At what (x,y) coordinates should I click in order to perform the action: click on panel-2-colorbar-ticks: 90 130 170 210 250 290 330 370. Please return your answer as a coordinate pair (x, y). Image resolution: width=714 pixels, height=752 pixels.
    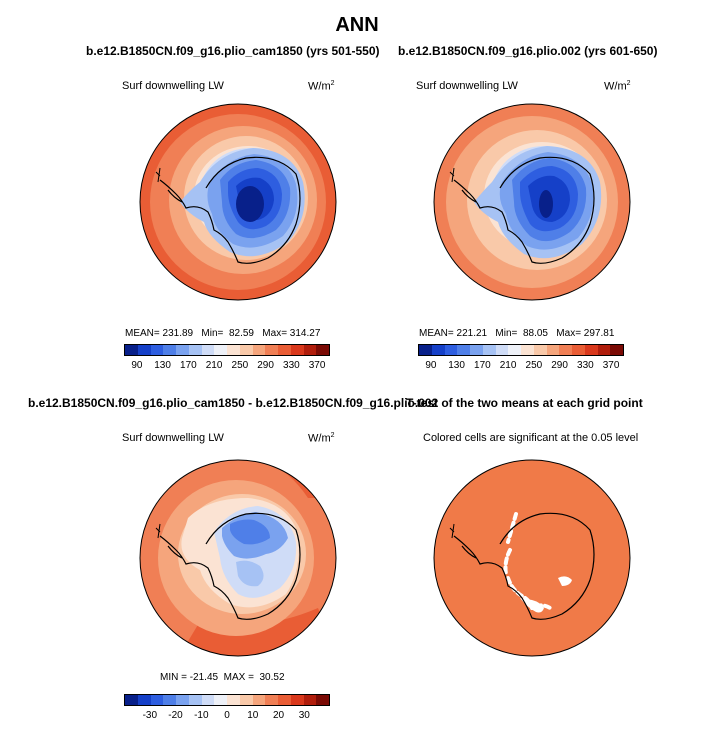
    Looking at the image, I should click on (521, 366).